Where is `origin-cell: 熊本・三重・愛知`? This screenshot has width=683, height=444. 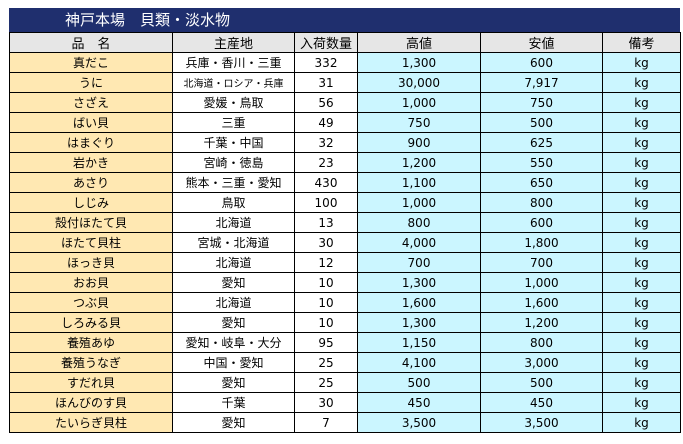 origin-cell: 熊本・三重・愛知 is located at coordinates (233, 182).